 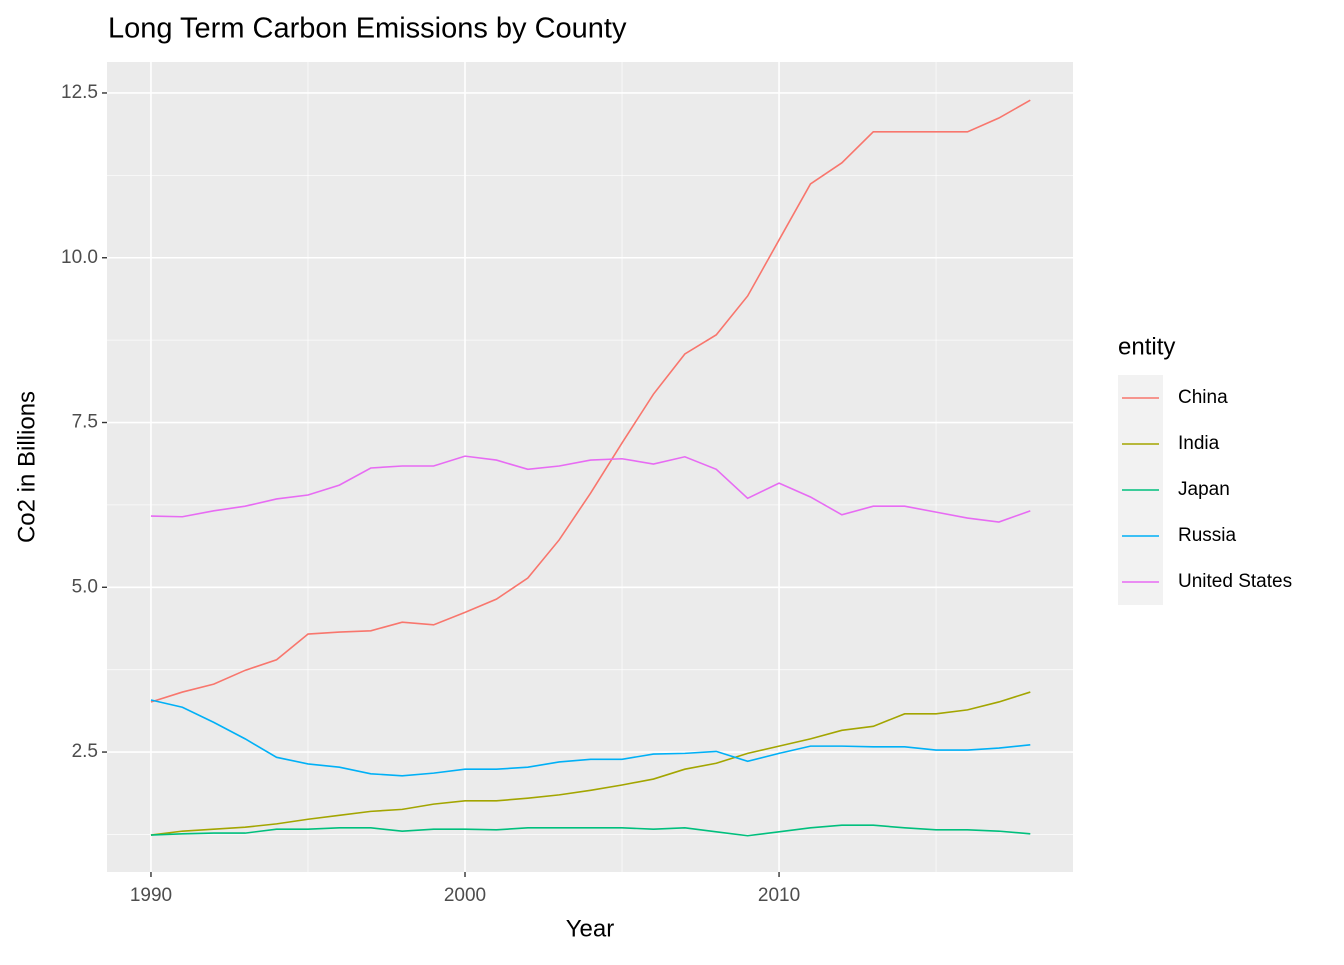 I want to click on legend-label: Japan, so click(x=1204, y=489).